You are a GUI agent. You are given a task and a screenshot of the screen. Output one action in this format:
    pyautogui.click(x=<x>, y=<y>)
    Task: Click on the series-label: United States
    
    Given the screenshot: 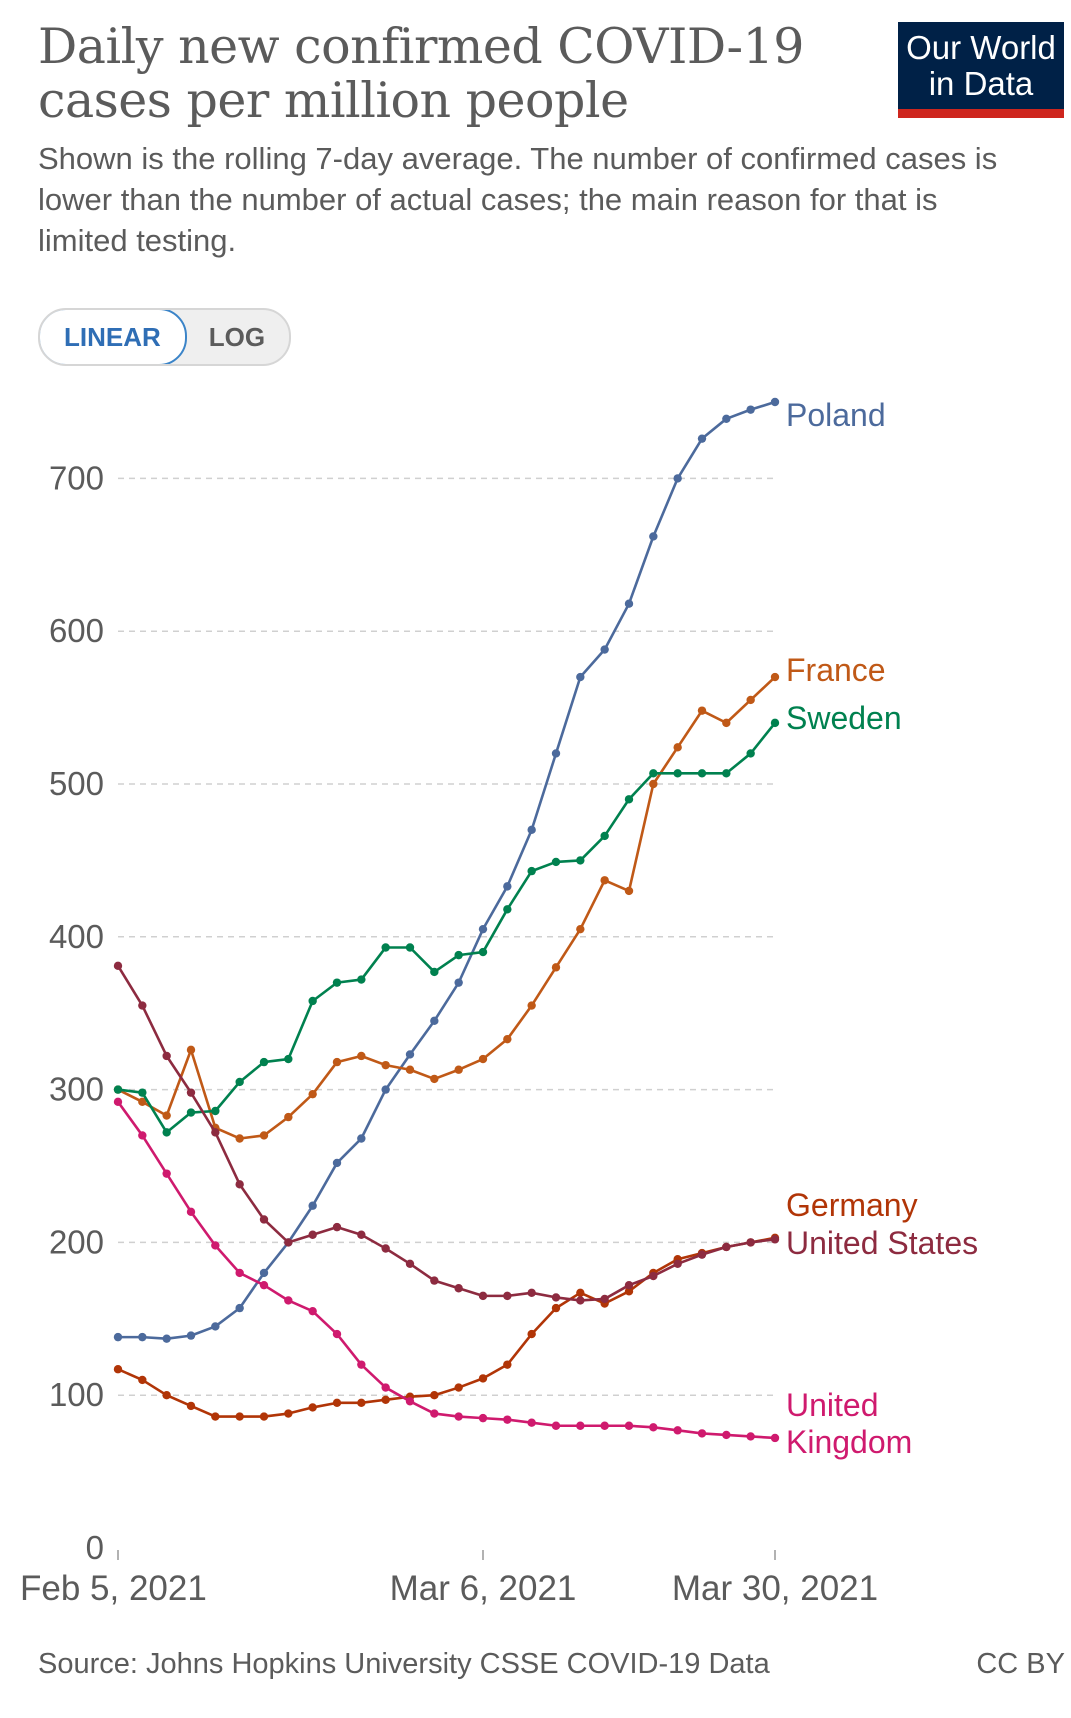 What is the action you would take?
    pyautogui.click(x=882, y=1243)
    